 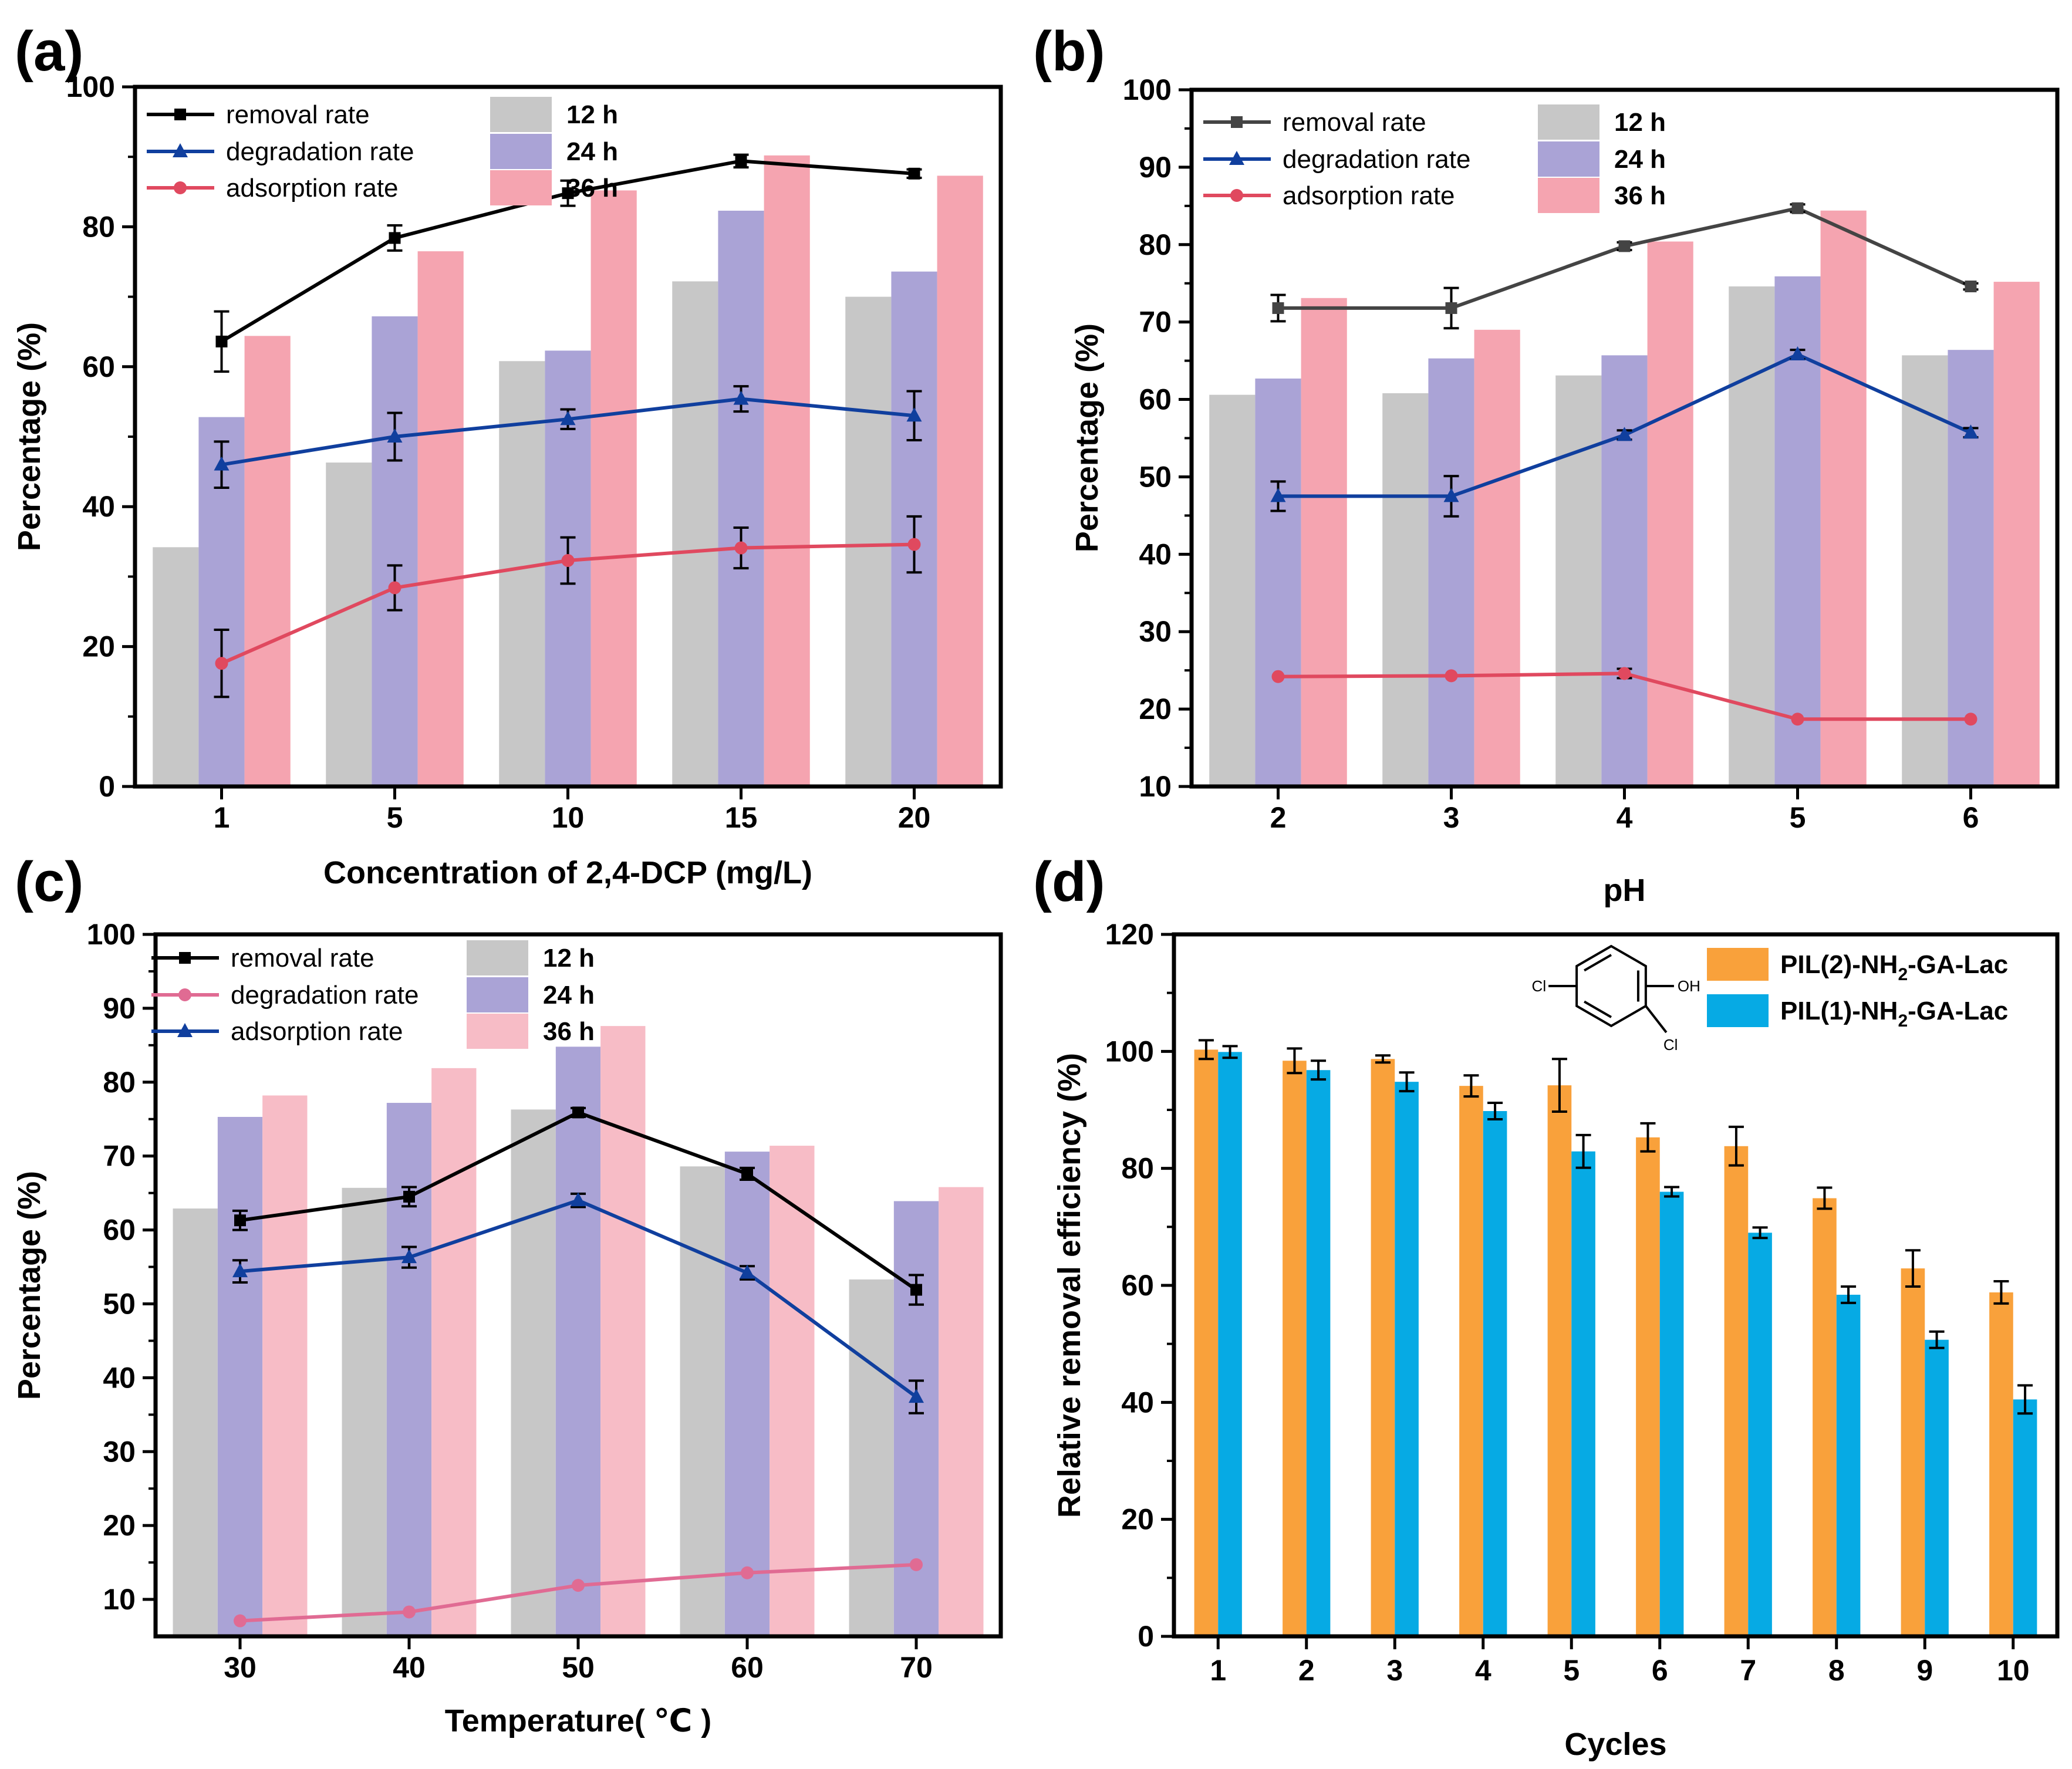 I want to click on panel-label-1: (b), so click(x=1069, y=51).